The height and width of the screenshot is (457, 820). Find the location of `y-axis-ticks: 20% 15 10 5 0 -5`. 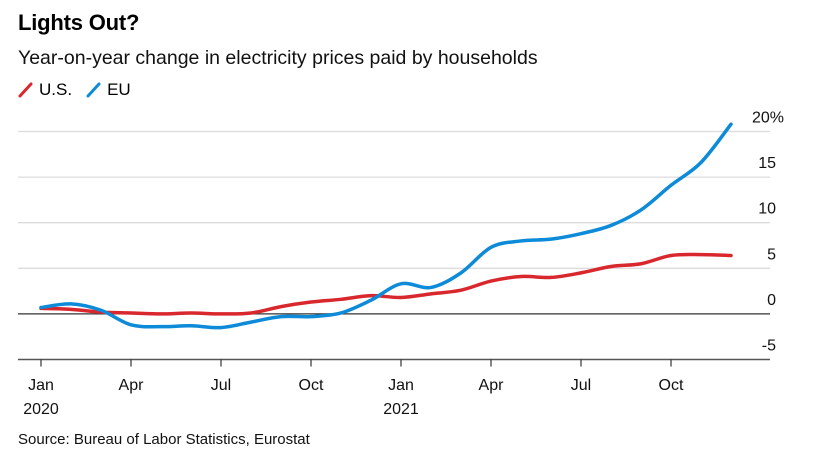

y-axis-ticks: 20% 15 10 5 0 -5 is located at coordinates (768, 232).